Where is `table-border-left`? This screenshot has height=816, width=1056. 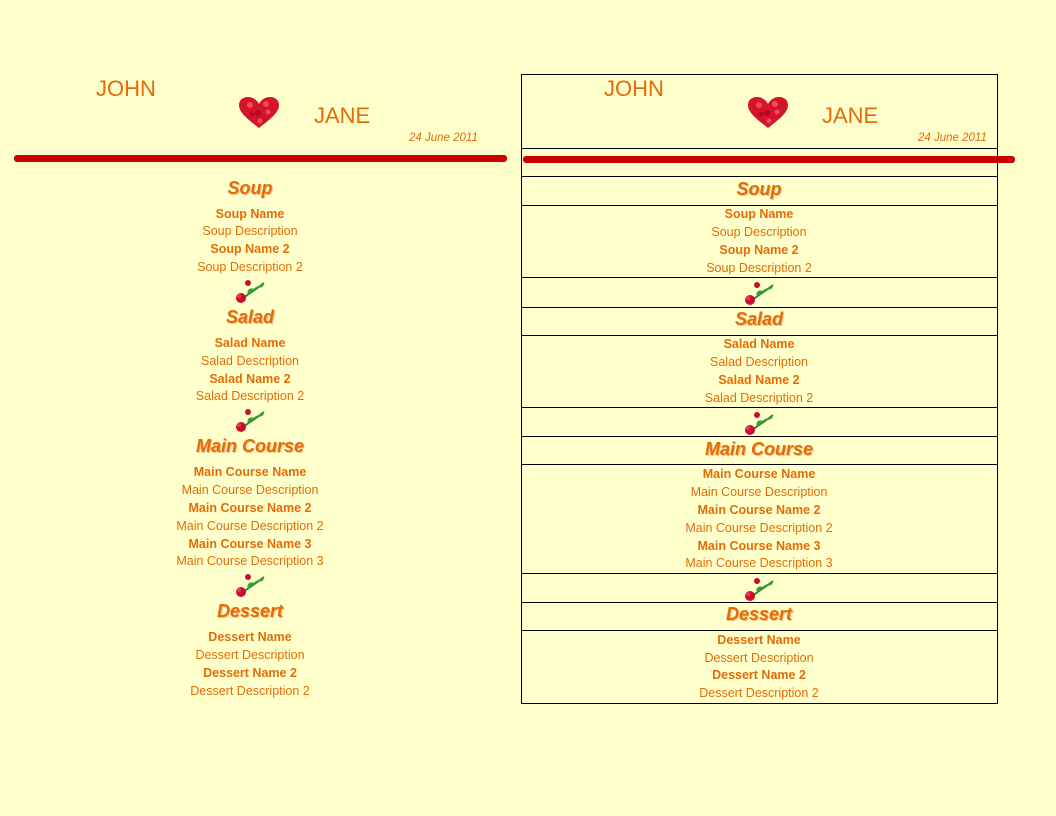 table-border-left is located at coordinates (521, 389).